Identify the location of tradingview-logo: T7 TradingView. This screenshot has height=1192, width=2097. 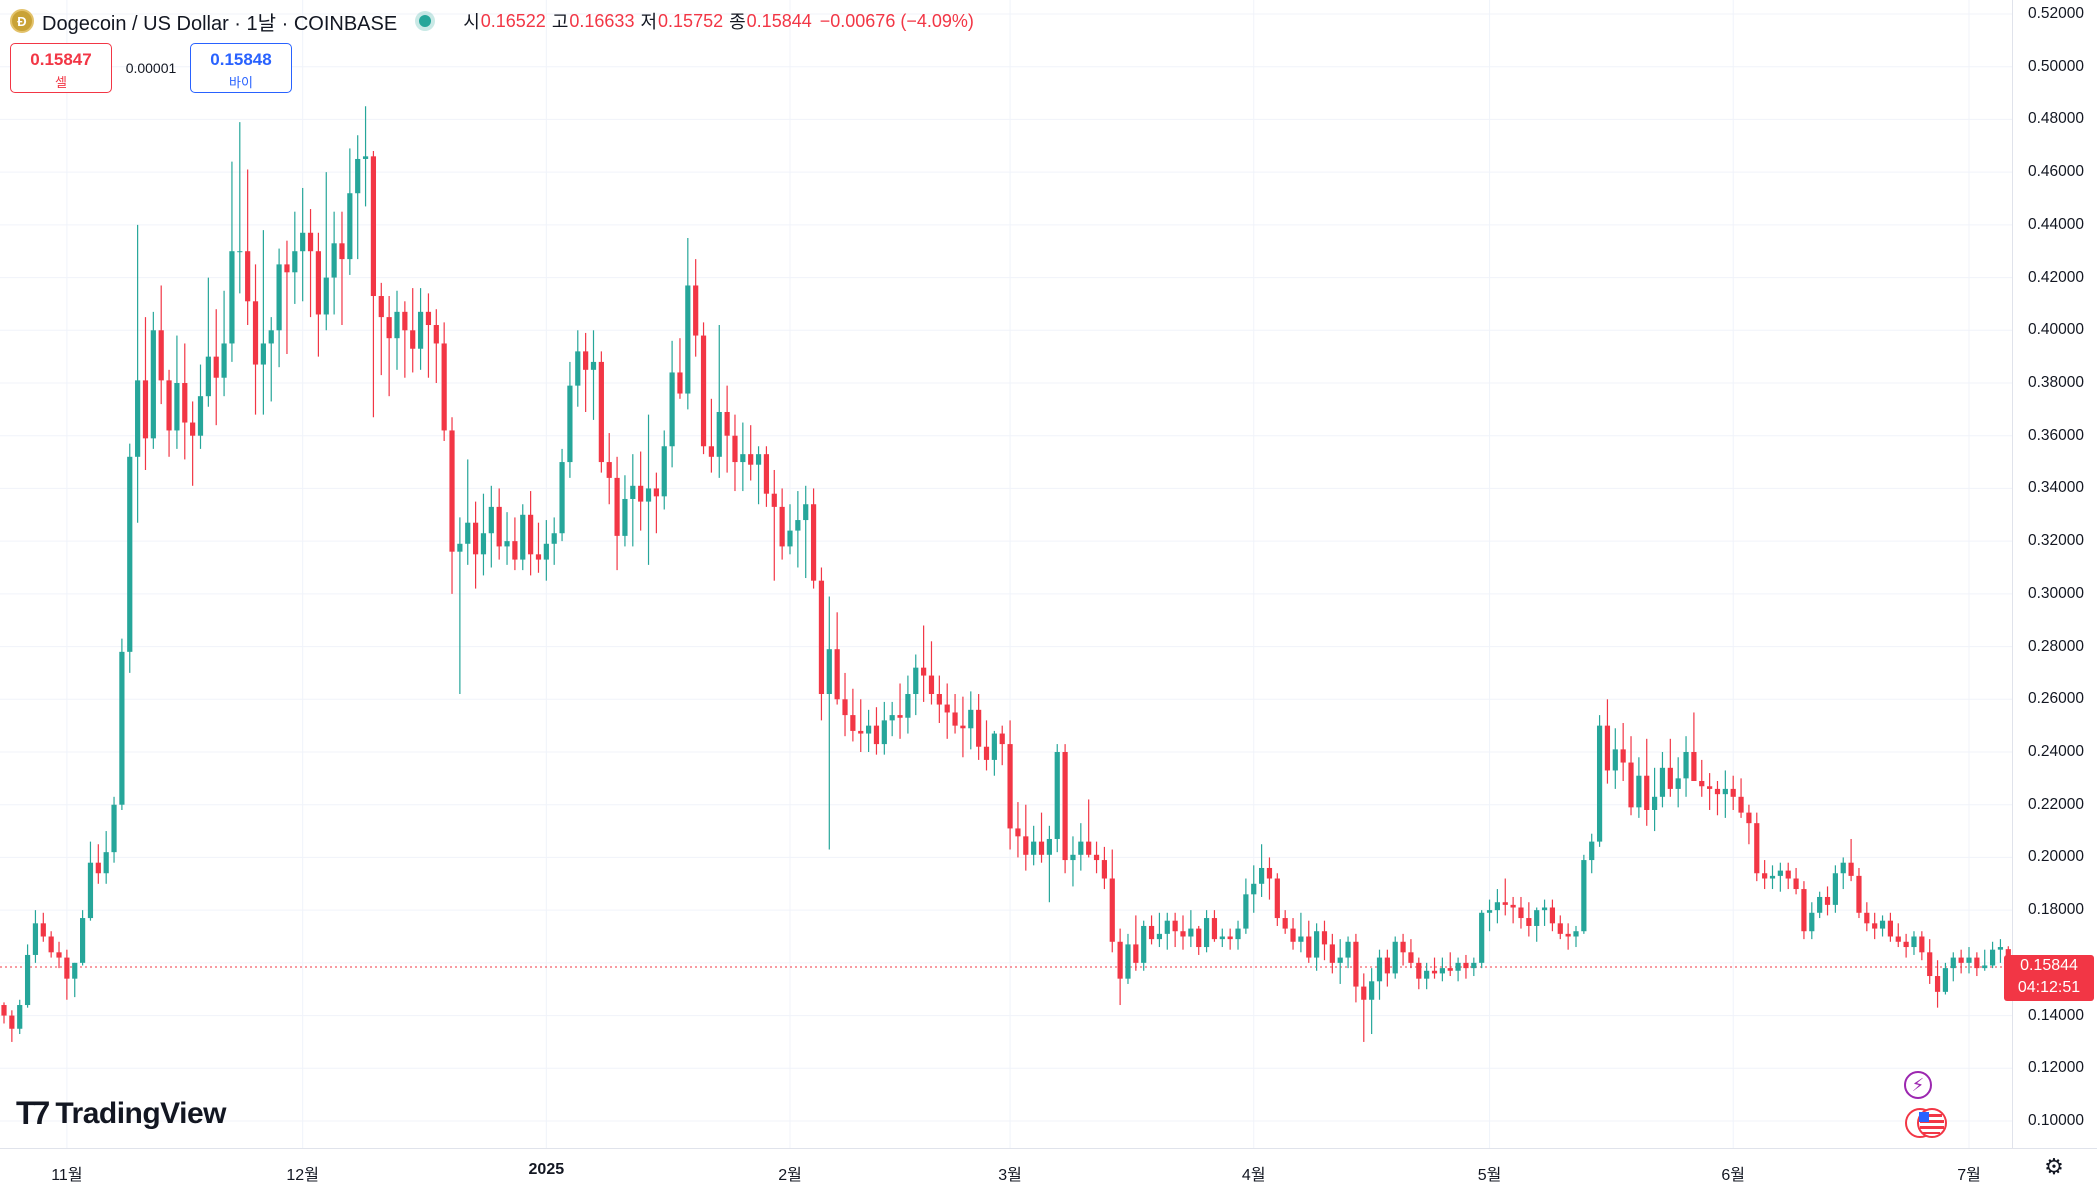
(121, 1113).